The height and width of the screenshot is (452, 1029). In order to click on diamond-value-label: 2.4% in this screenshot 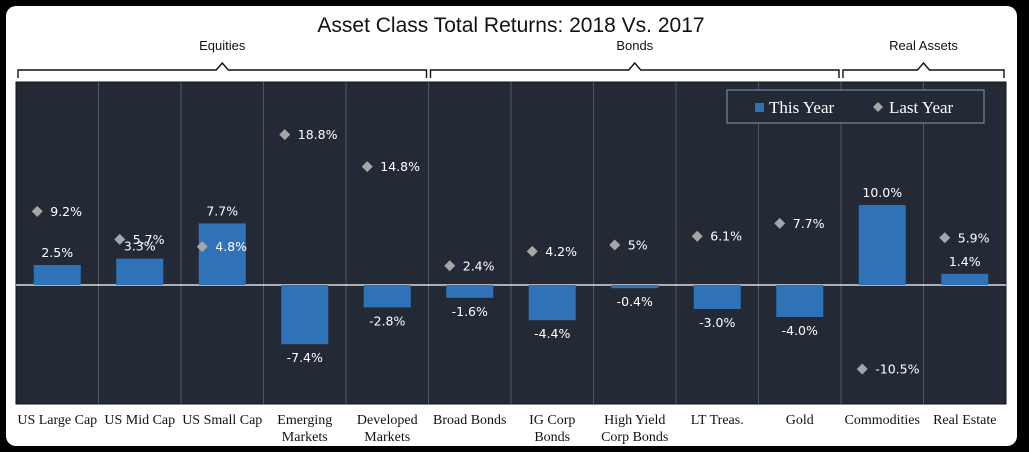, I will do `click(479, 265)`.